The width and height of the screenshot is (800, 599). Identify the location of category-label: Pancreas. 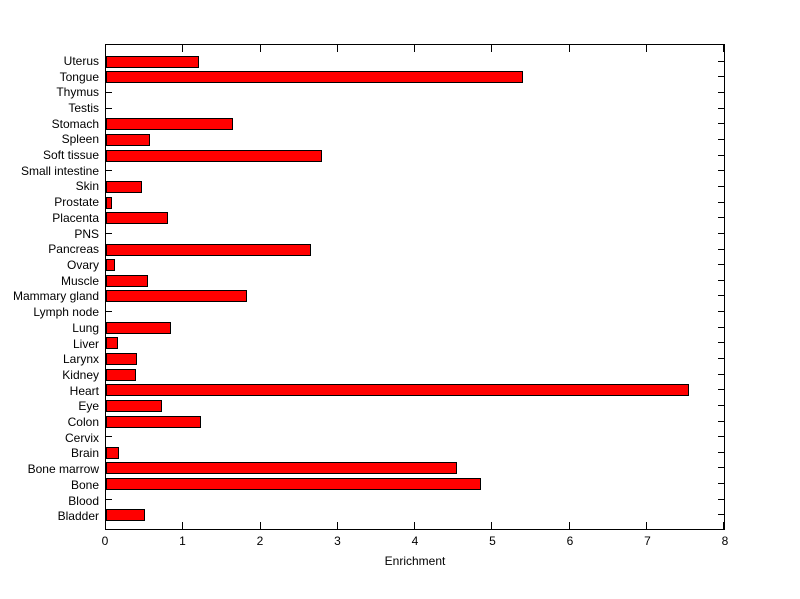
(73, 249).